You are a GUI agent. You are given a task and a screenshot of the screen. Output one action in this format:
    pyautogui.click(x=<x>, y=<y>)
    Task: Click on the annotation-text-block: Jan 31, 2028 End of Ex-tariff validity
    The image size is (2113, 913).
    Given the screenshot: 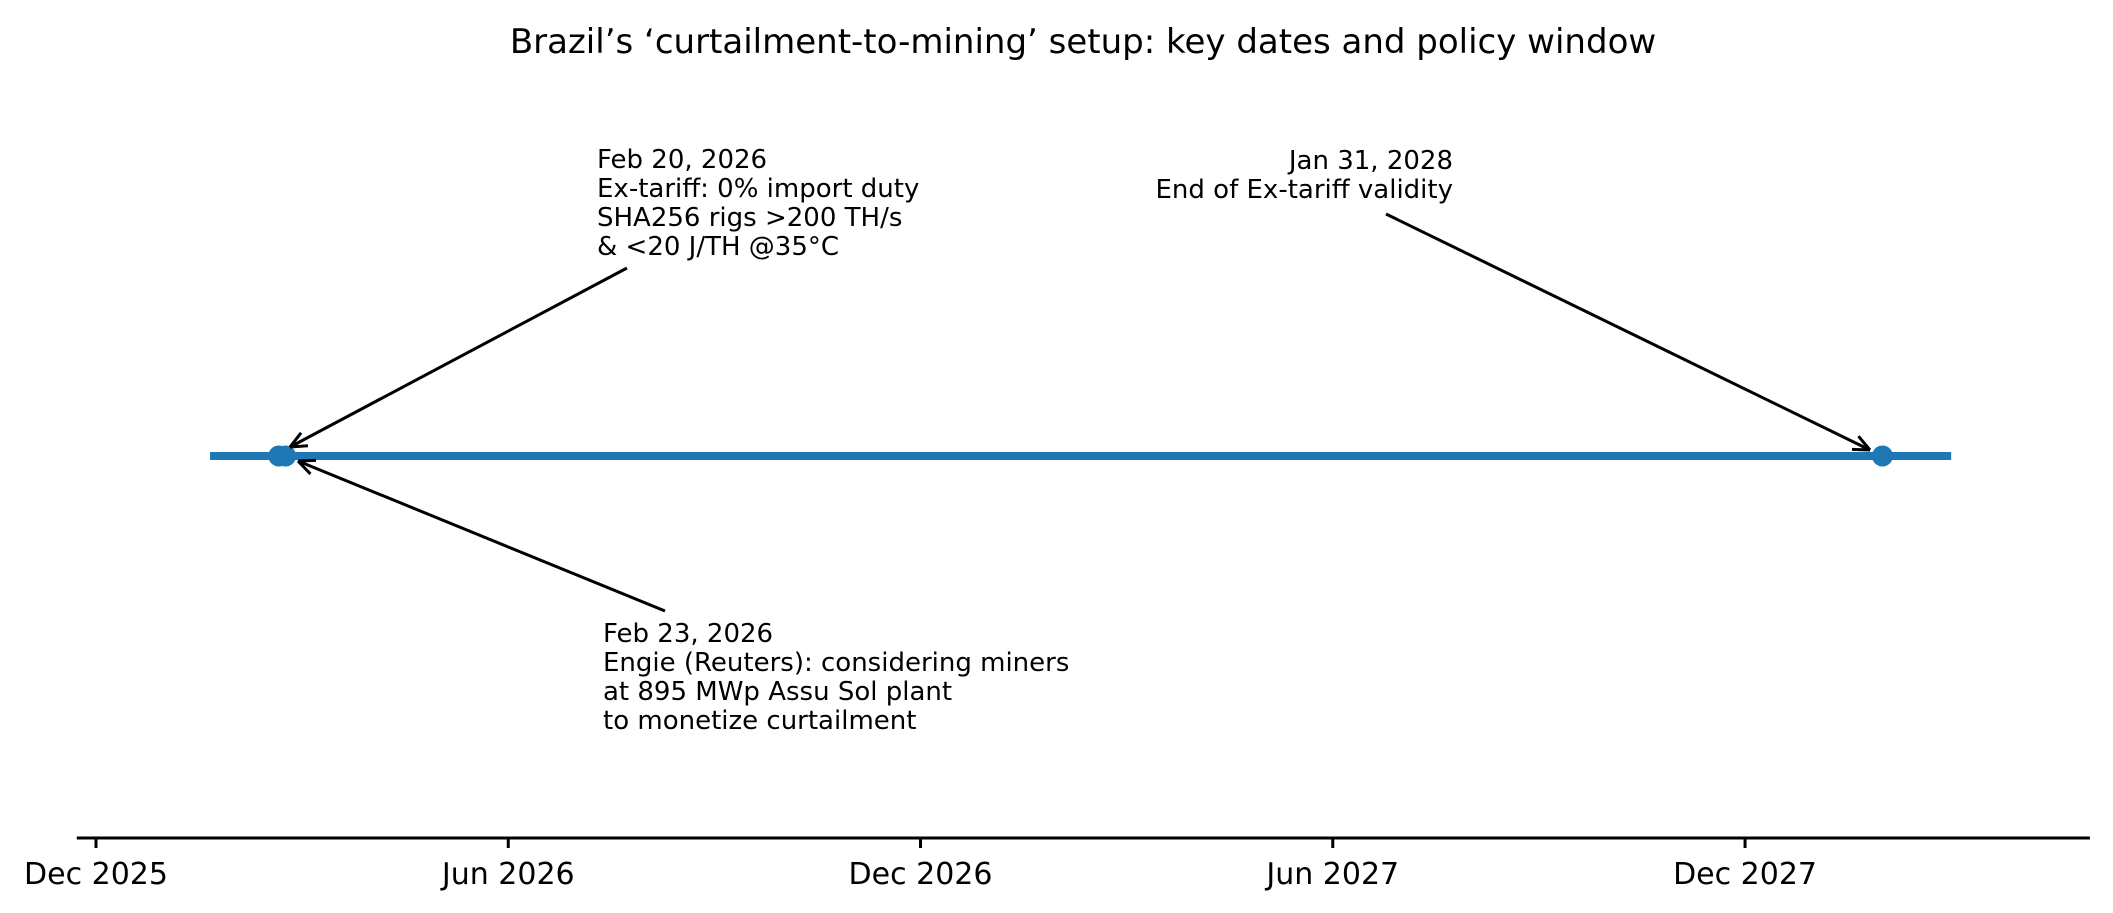 What is the action you would take?
    pyautogui.click(x=1305, y=176)
    